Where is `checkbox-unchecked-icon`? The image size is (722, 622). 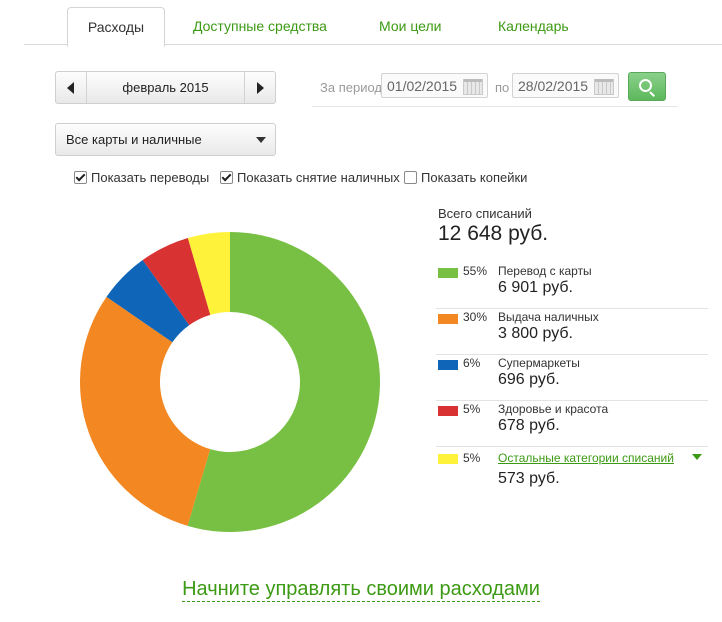
checkbox-unchecked-icon is located at coordinates (410, 177).